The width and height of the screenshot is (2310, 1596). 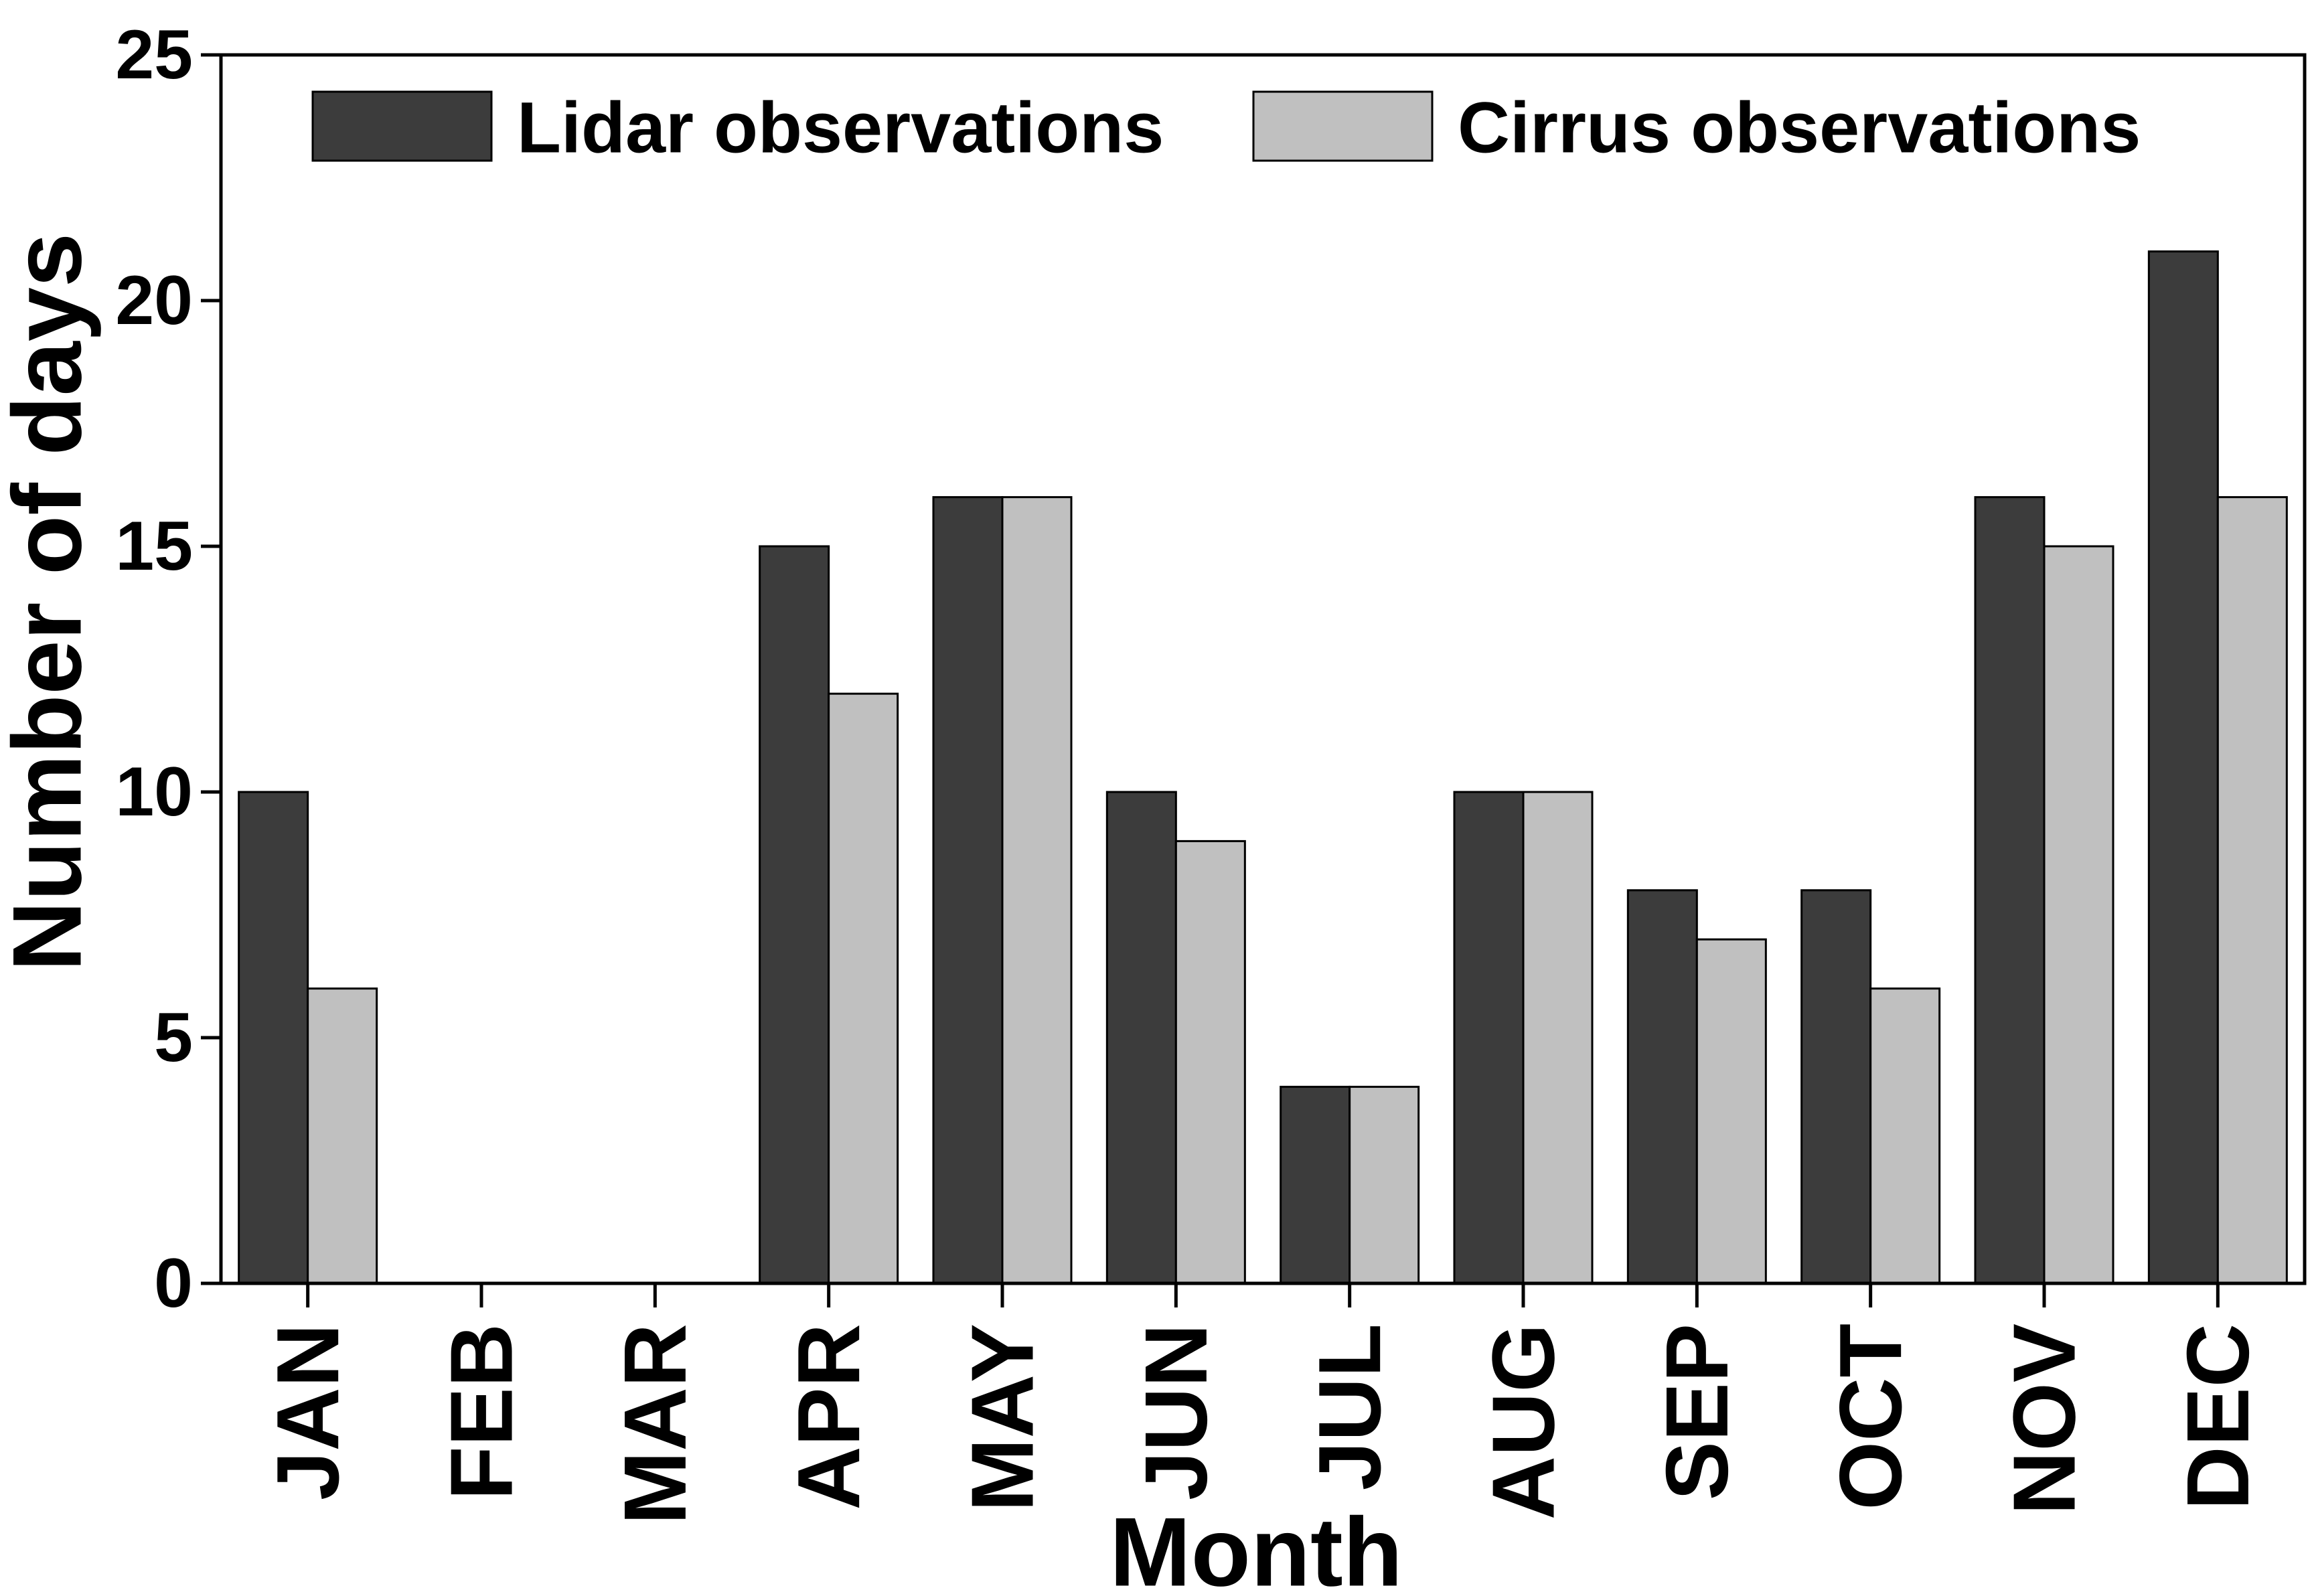 What do you see at coordinates (968, 890) in the screenshot?
I see `bar-lidar-may` at bounding box center [968, 890].